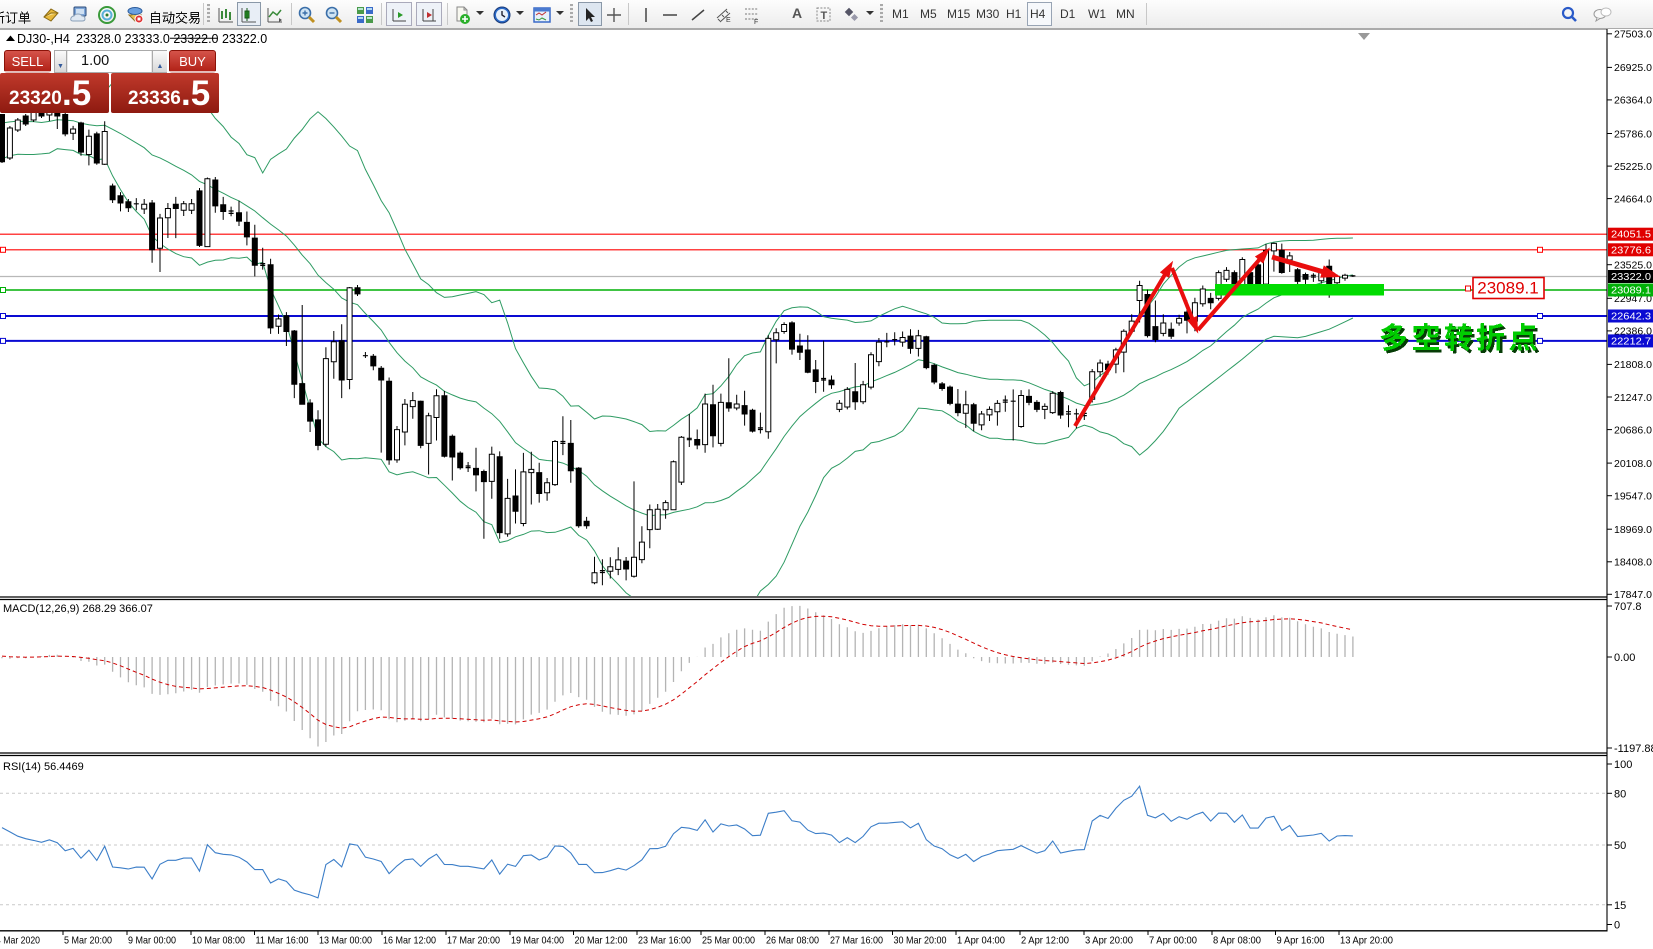  Describe the element at coordinates (1633, 530) in the screenshot. I see `svg-text: 18969.0` at that location.